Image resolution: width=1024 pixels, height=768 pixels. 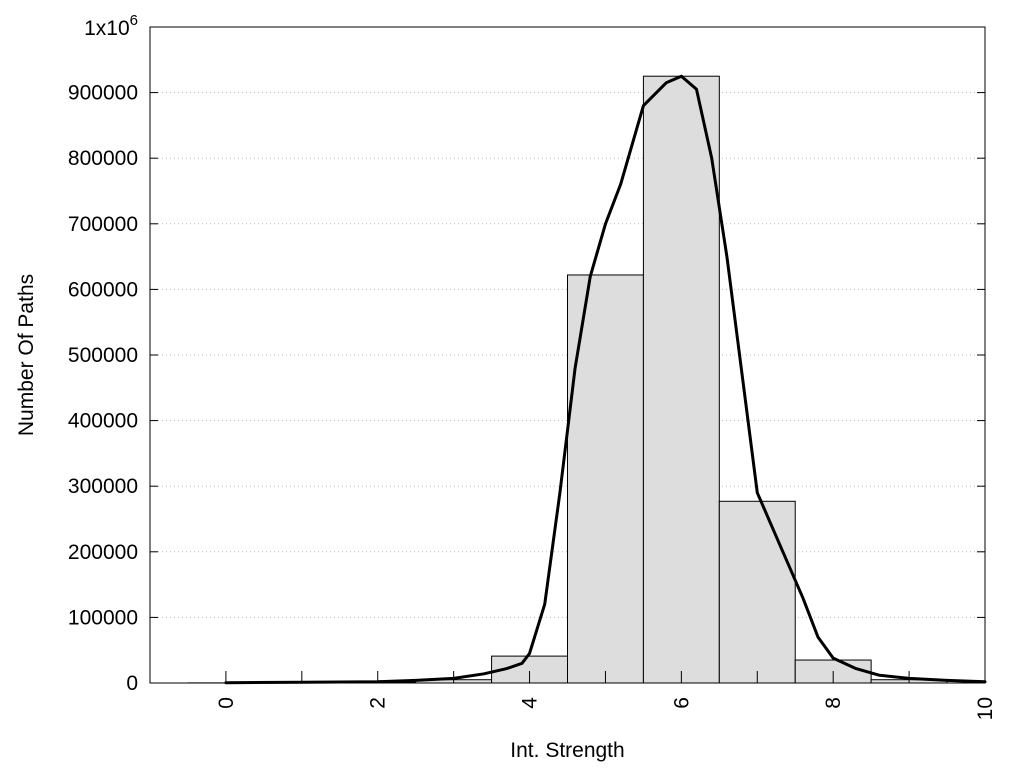 What do you see at coordinates (103, 421) in the screenshot?
I see `y-tick-label: 400000` at bounding box center [103, 421].